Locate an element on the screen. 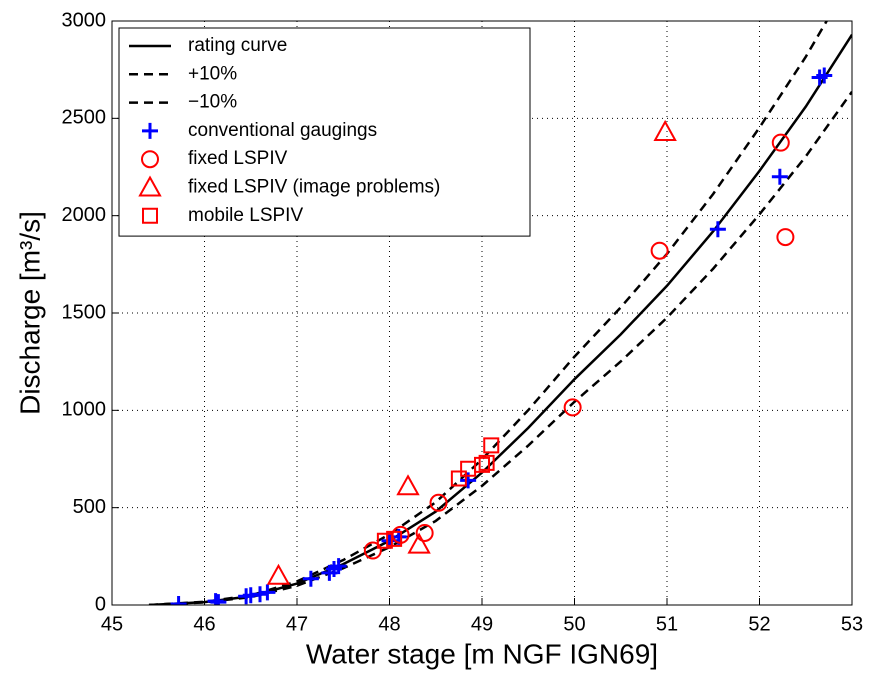  x-tick-label: 51 is located at coordinates (667, 624).